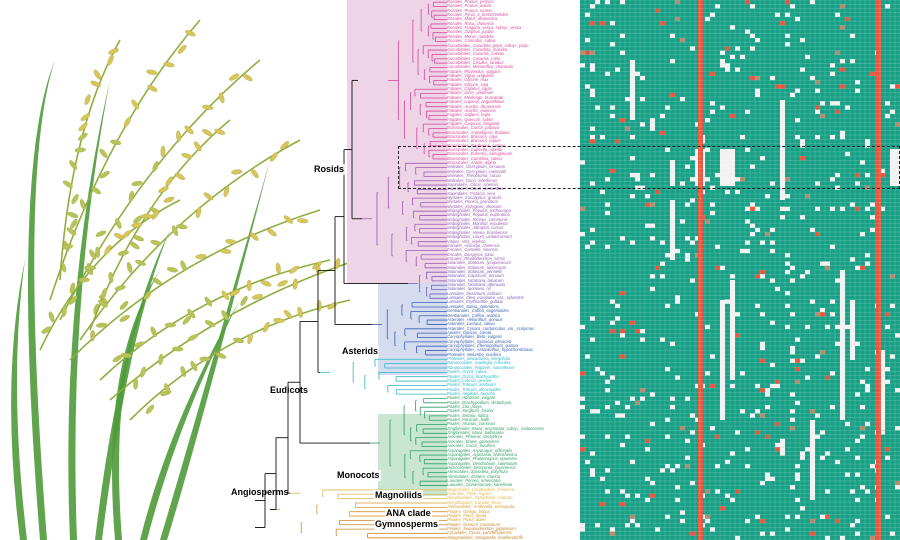 The image size is (900, 540). What do you see at coordinates (878, 270) in the screenshot?
I see `expanded-column` at bounding box center [878, 270].